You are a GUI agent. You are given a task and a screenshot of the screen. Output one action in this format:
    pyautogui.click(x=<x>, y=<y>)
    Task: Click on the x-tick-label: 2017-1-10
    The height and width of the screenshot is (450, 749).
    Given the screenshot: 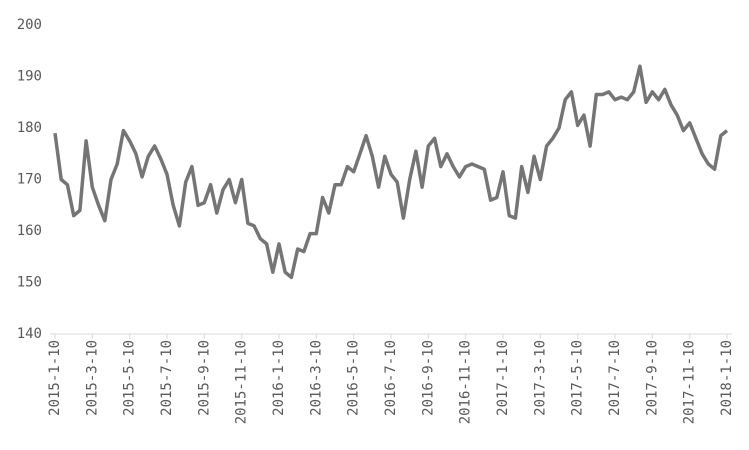 What is the action you would take?
    pyautogui.click(x=503, y=378)
    